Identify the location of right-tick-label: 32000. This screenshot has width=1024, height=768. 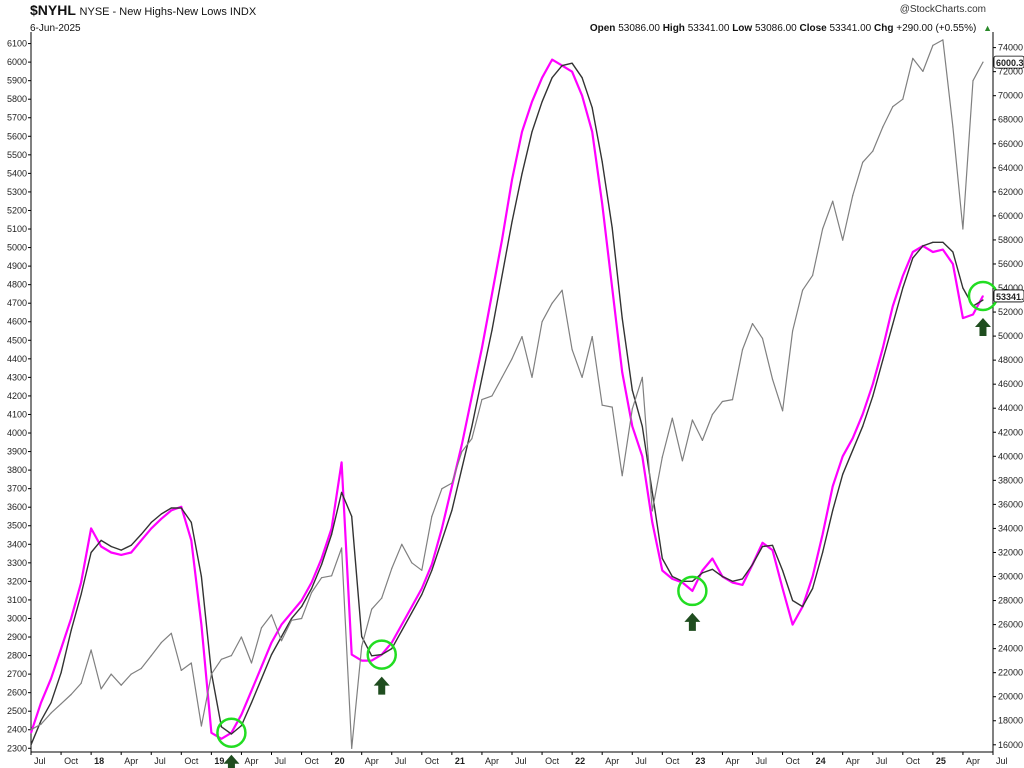
(1010, 552).